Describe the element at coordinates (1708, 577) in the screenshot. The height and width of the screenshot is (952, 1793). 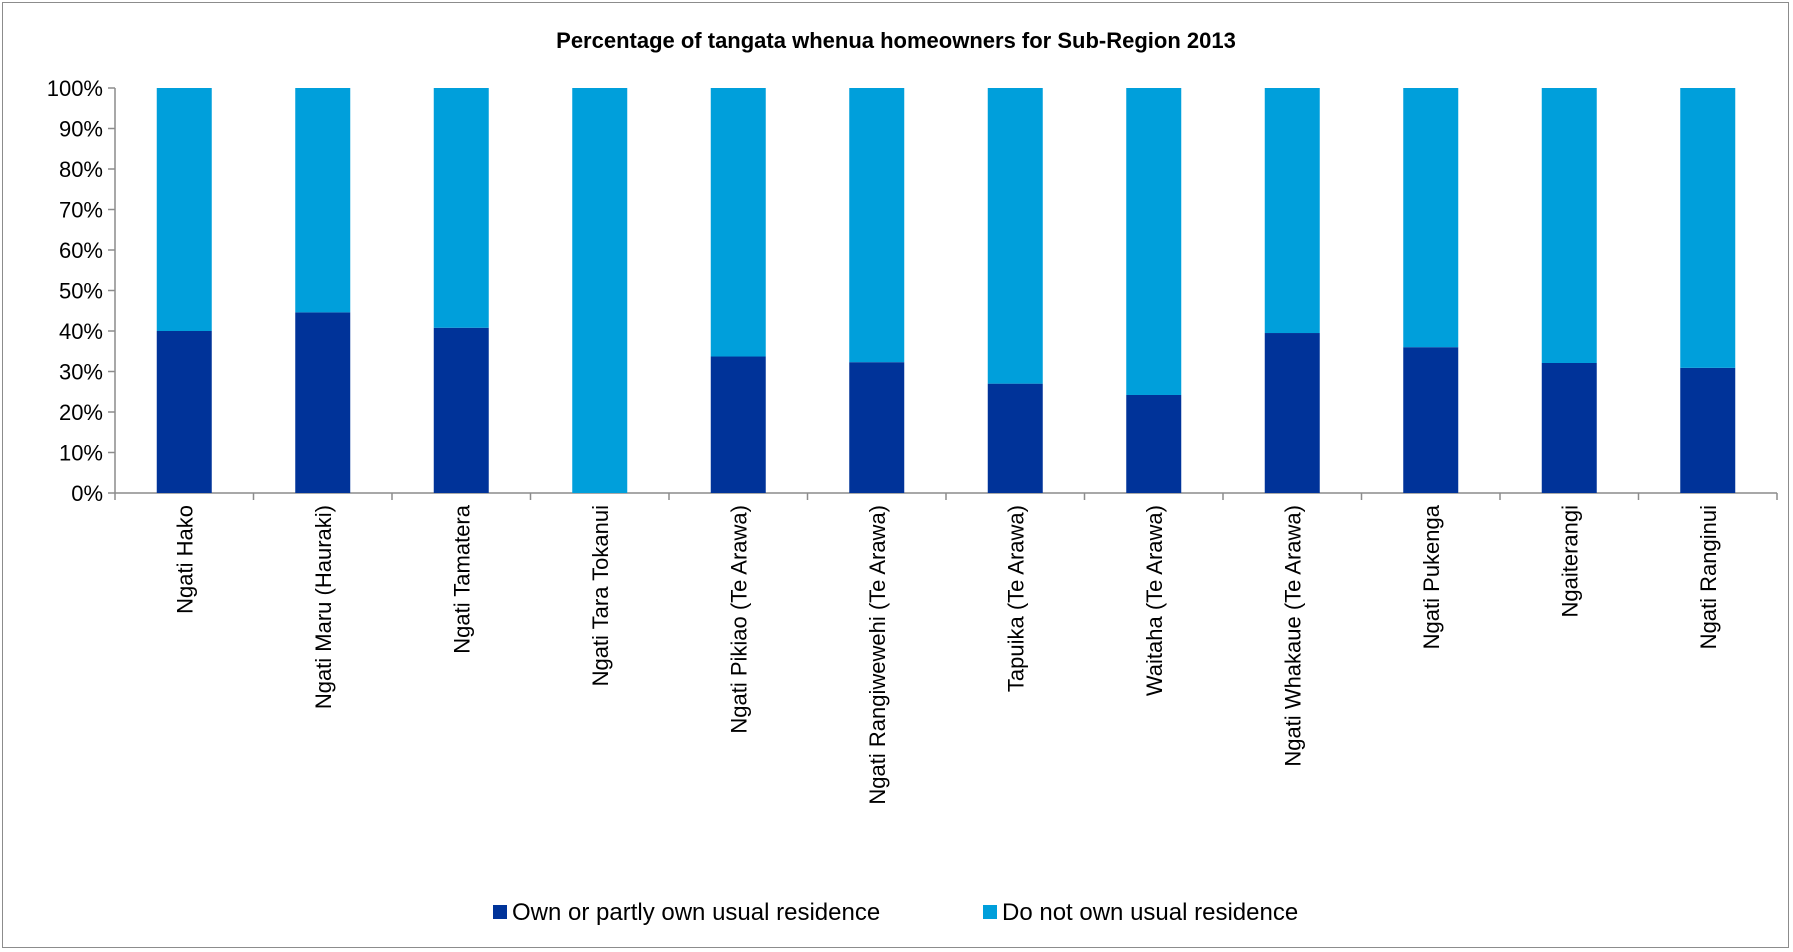
I see `x-category-label: Ngati Ranginui` at that location.